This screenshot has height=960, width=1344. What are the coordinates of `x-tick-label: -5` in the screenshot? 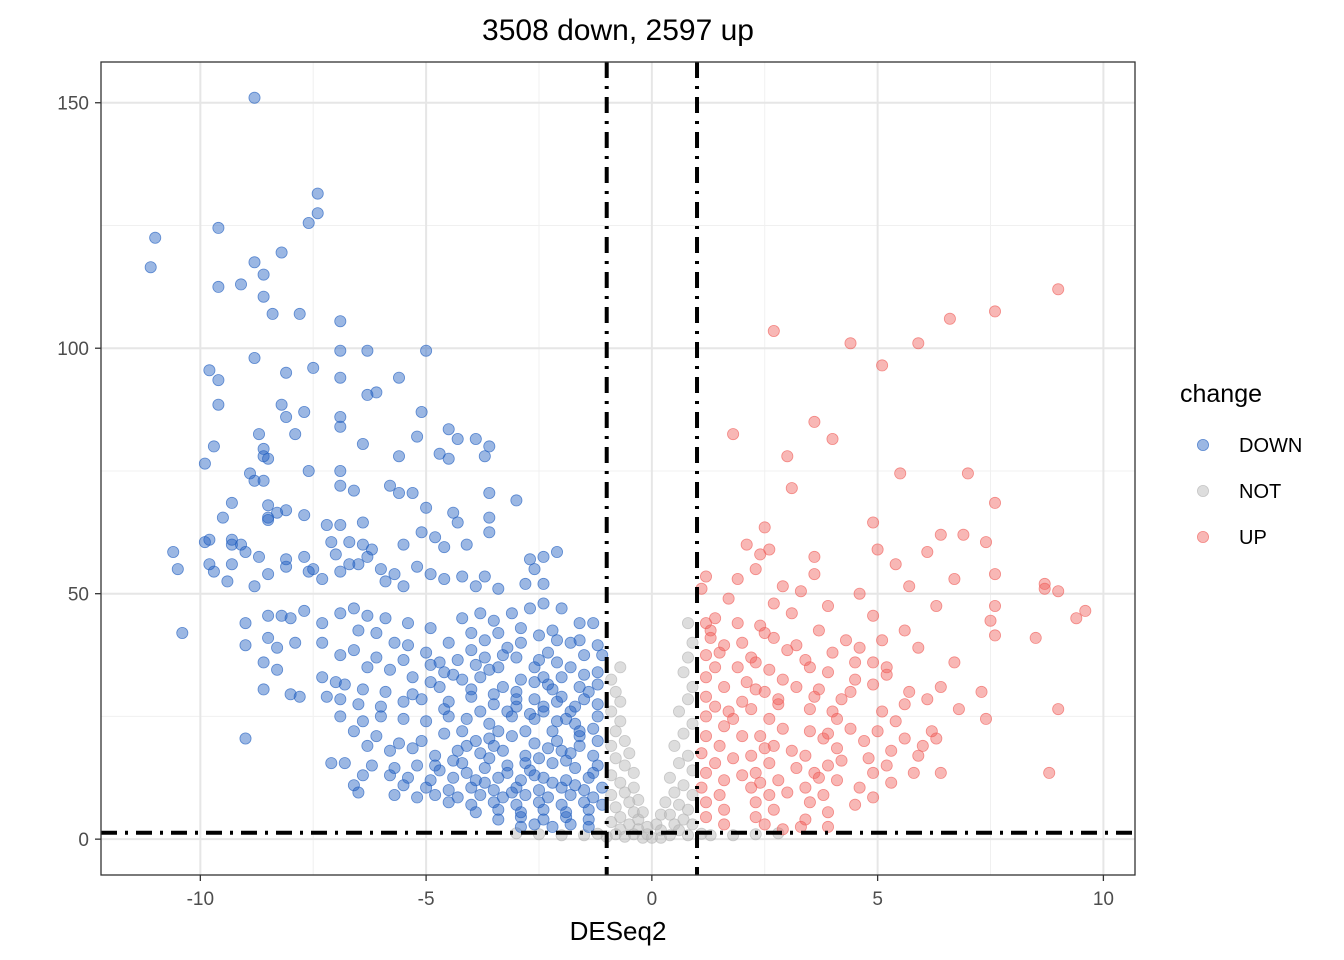 It's located at (426, 899).